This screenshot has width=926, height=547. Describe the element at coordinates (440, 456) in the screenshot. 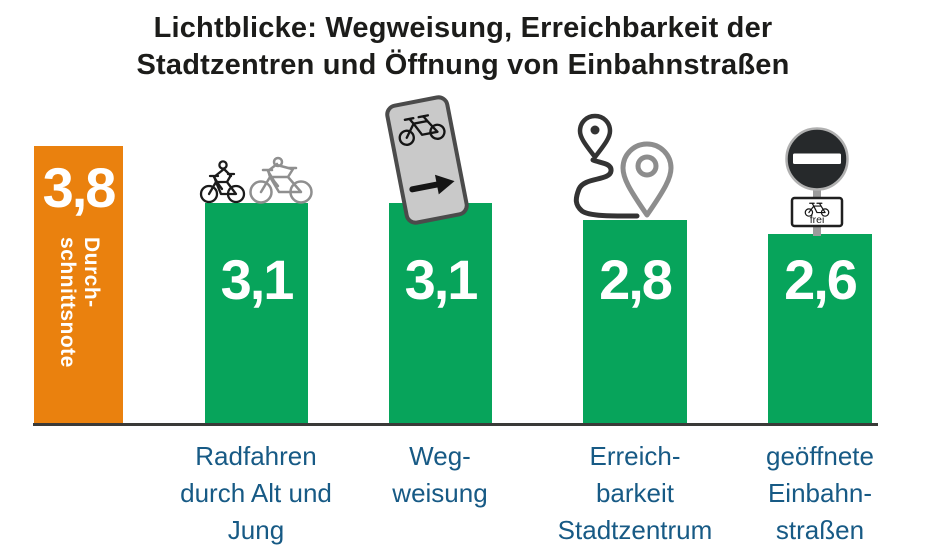

I see `category-label-line: Weg-` at that location.